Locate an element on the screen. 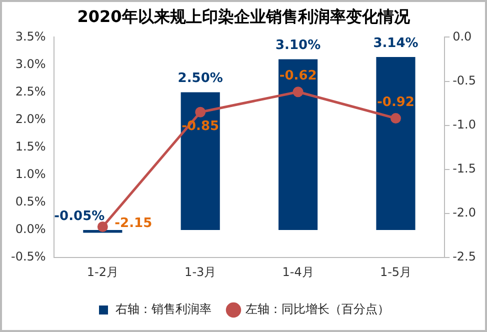 Image resolution: width=487 pixels, height=332 pixels. y-tick-label: 1.0% is located at coordinates (30, 174).